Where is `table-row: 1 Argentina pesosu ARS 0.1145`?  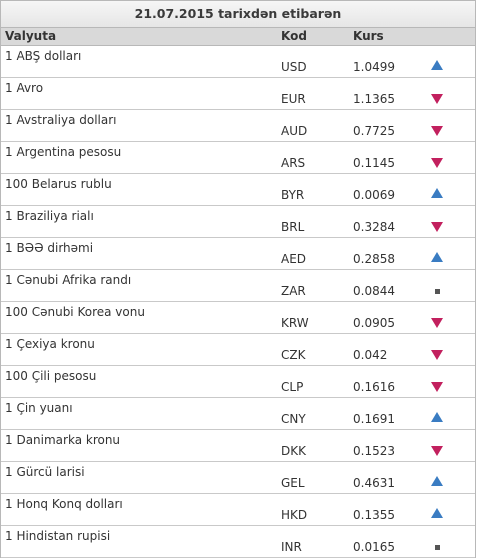 table-row: 1 Argentina pesosu ARS 0.1145 is located at coordinates (238, 158).